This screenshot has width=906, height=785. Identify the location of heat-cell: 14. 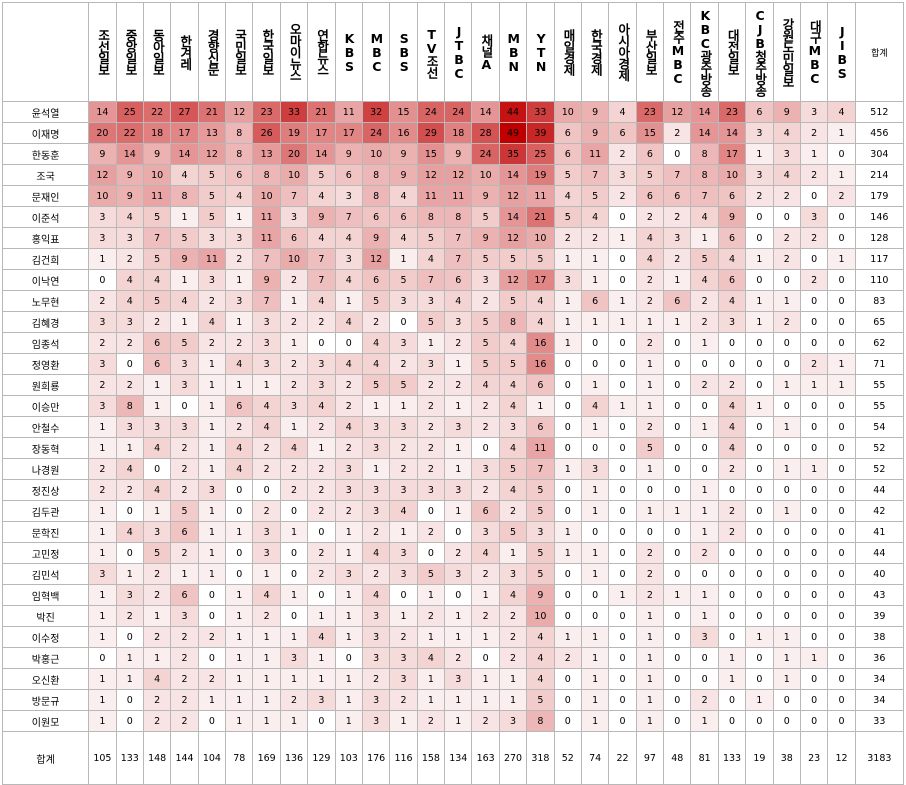
(485, 112).